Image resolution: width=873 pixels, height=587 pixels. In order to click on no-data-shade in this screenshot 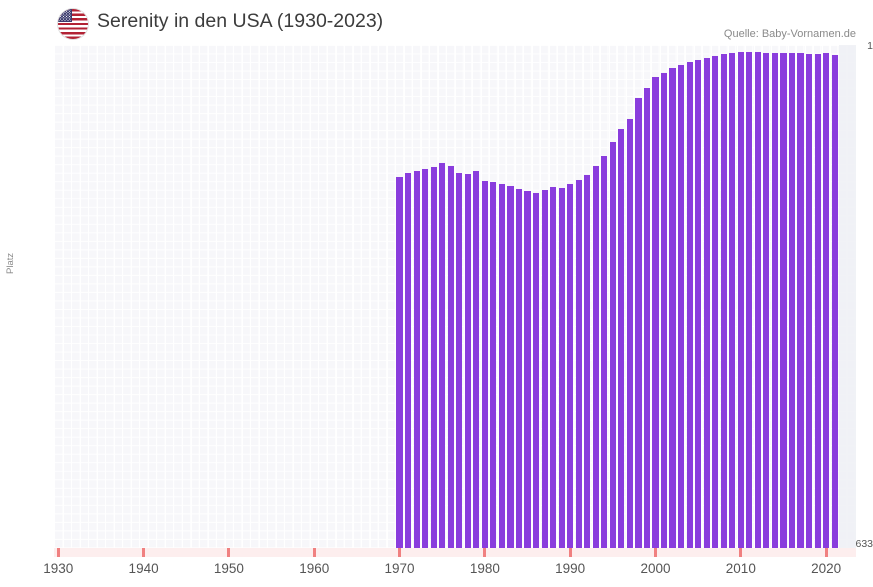, I will do `click(847, 296)`.